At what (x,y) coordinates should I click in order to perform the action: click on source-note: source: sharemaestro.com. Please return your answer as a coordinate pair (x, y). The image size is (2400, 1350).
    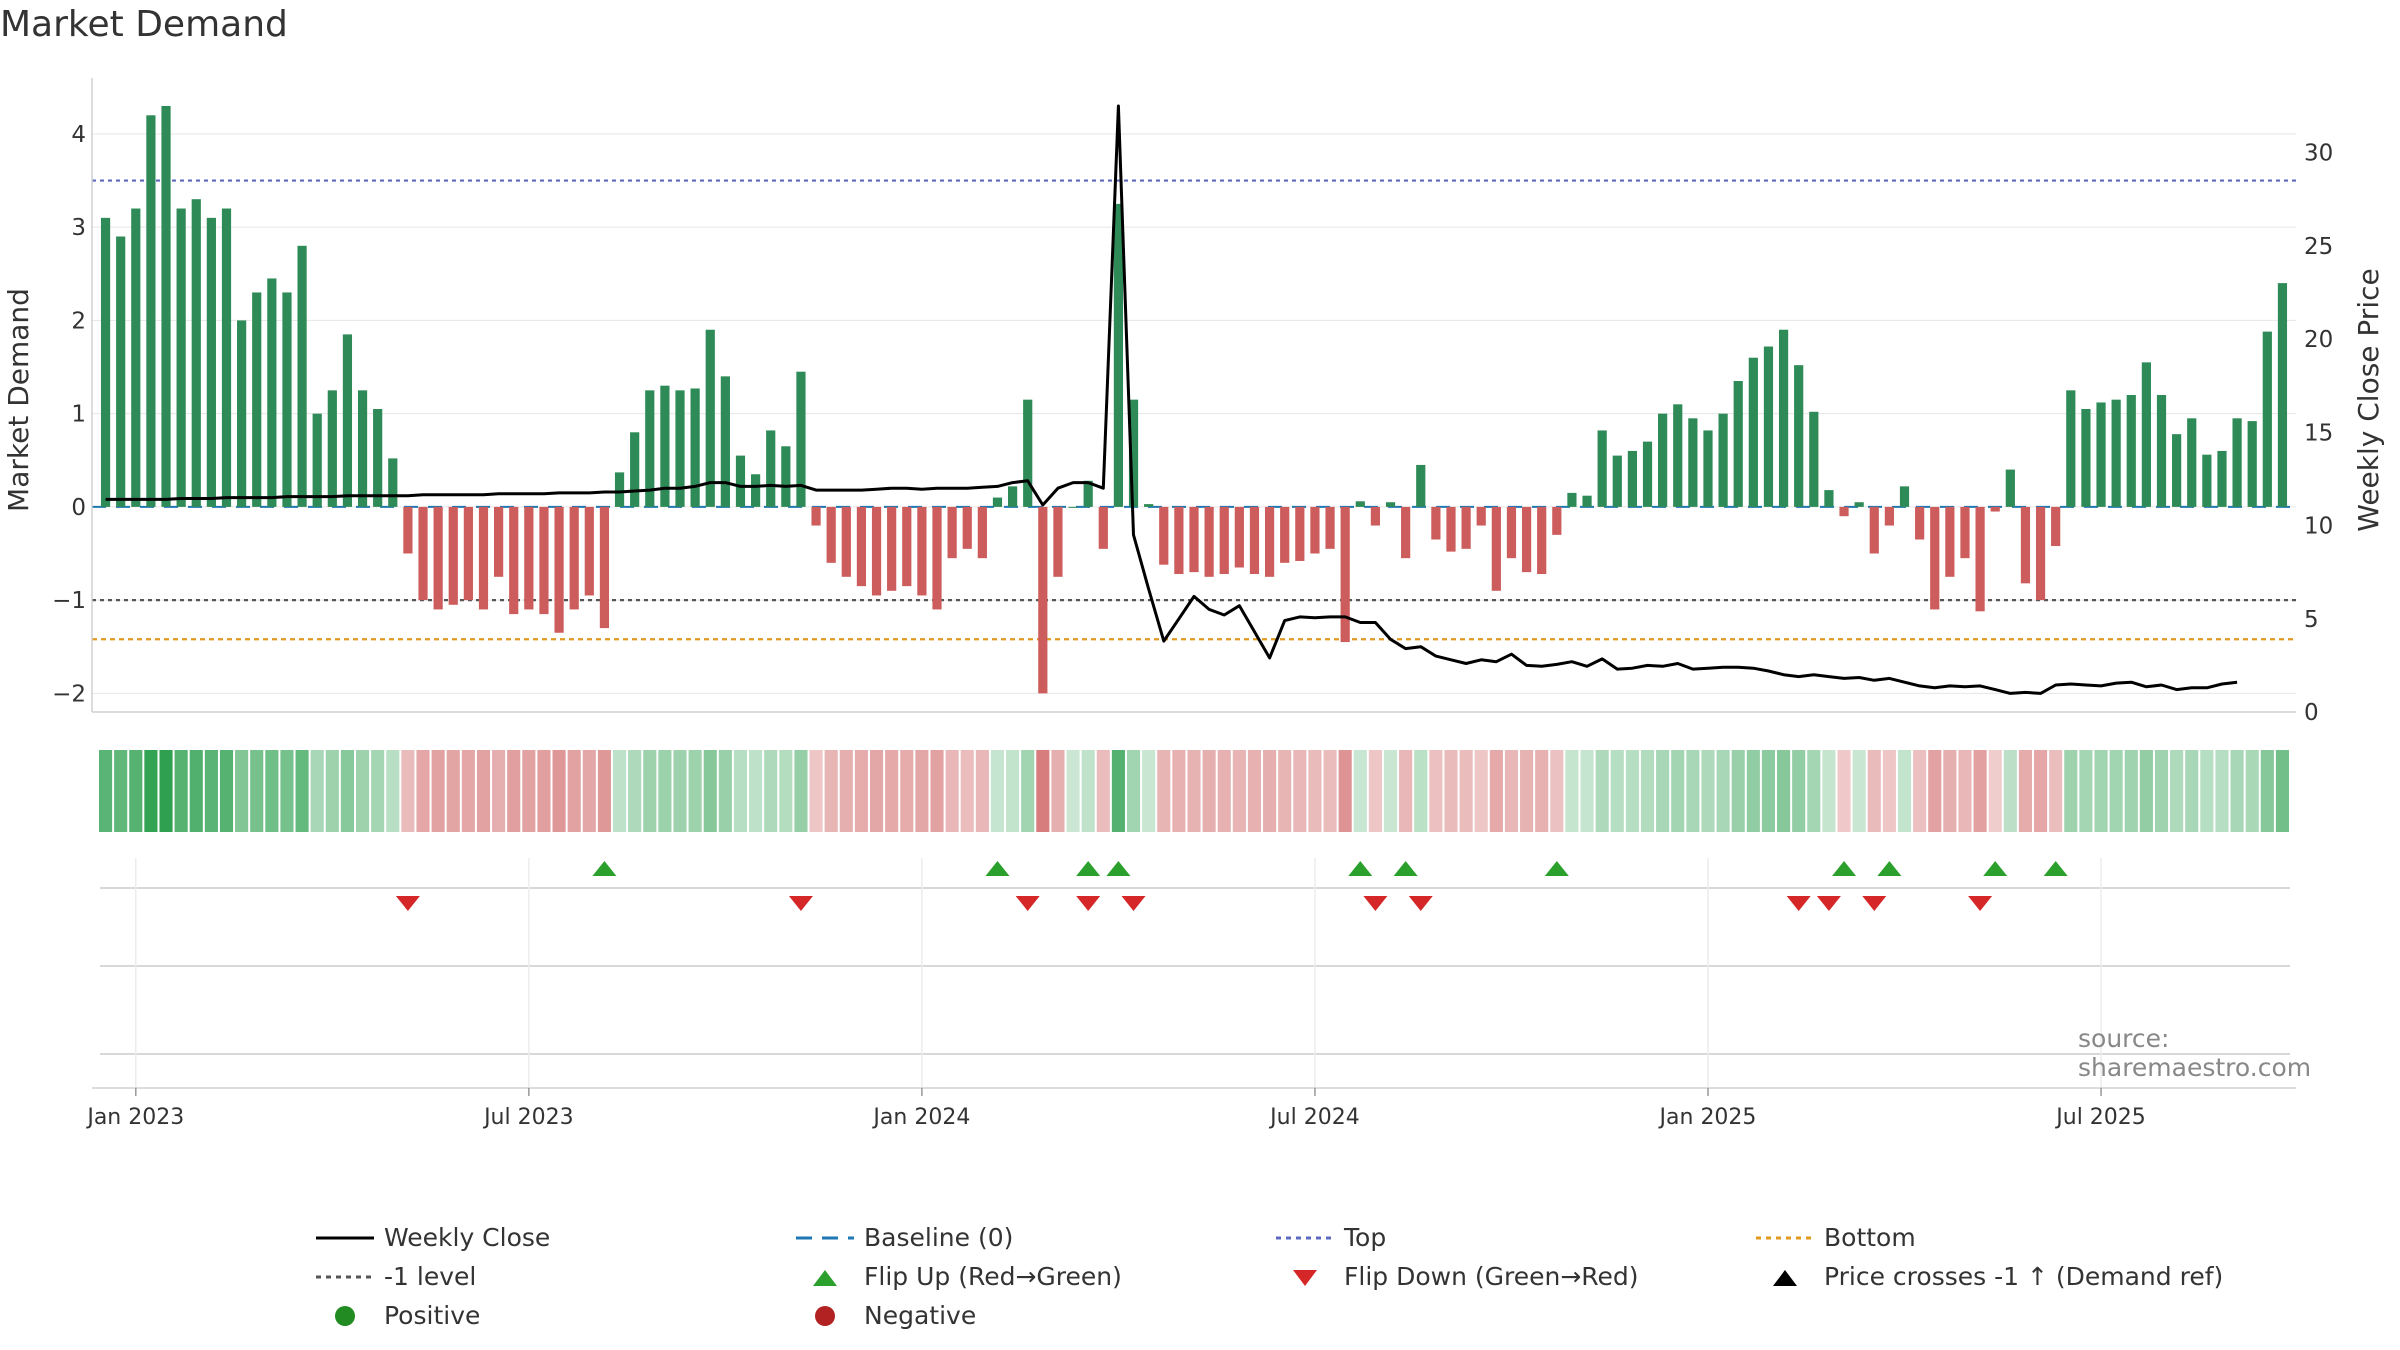
    Looking at the image, I should click on (2195, 1053).